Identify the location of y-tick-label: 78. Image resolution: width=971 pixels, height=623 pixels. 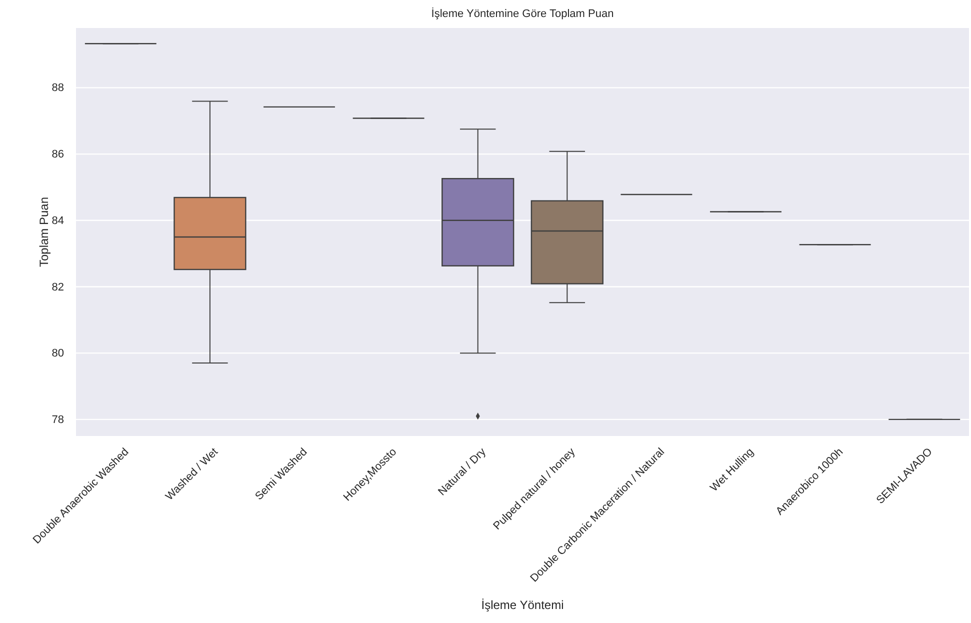
(58, 420).